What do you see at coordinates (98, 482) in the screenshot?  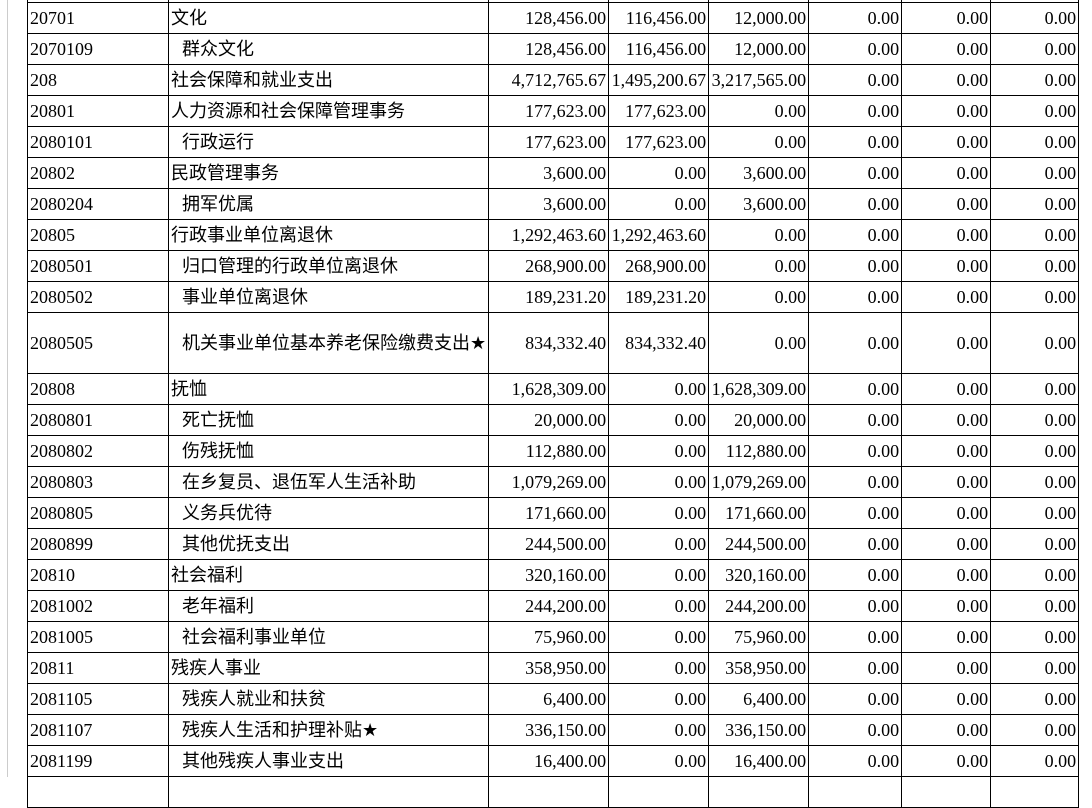 I see `code-cell: 2080803` at bounding box center [98, 482].